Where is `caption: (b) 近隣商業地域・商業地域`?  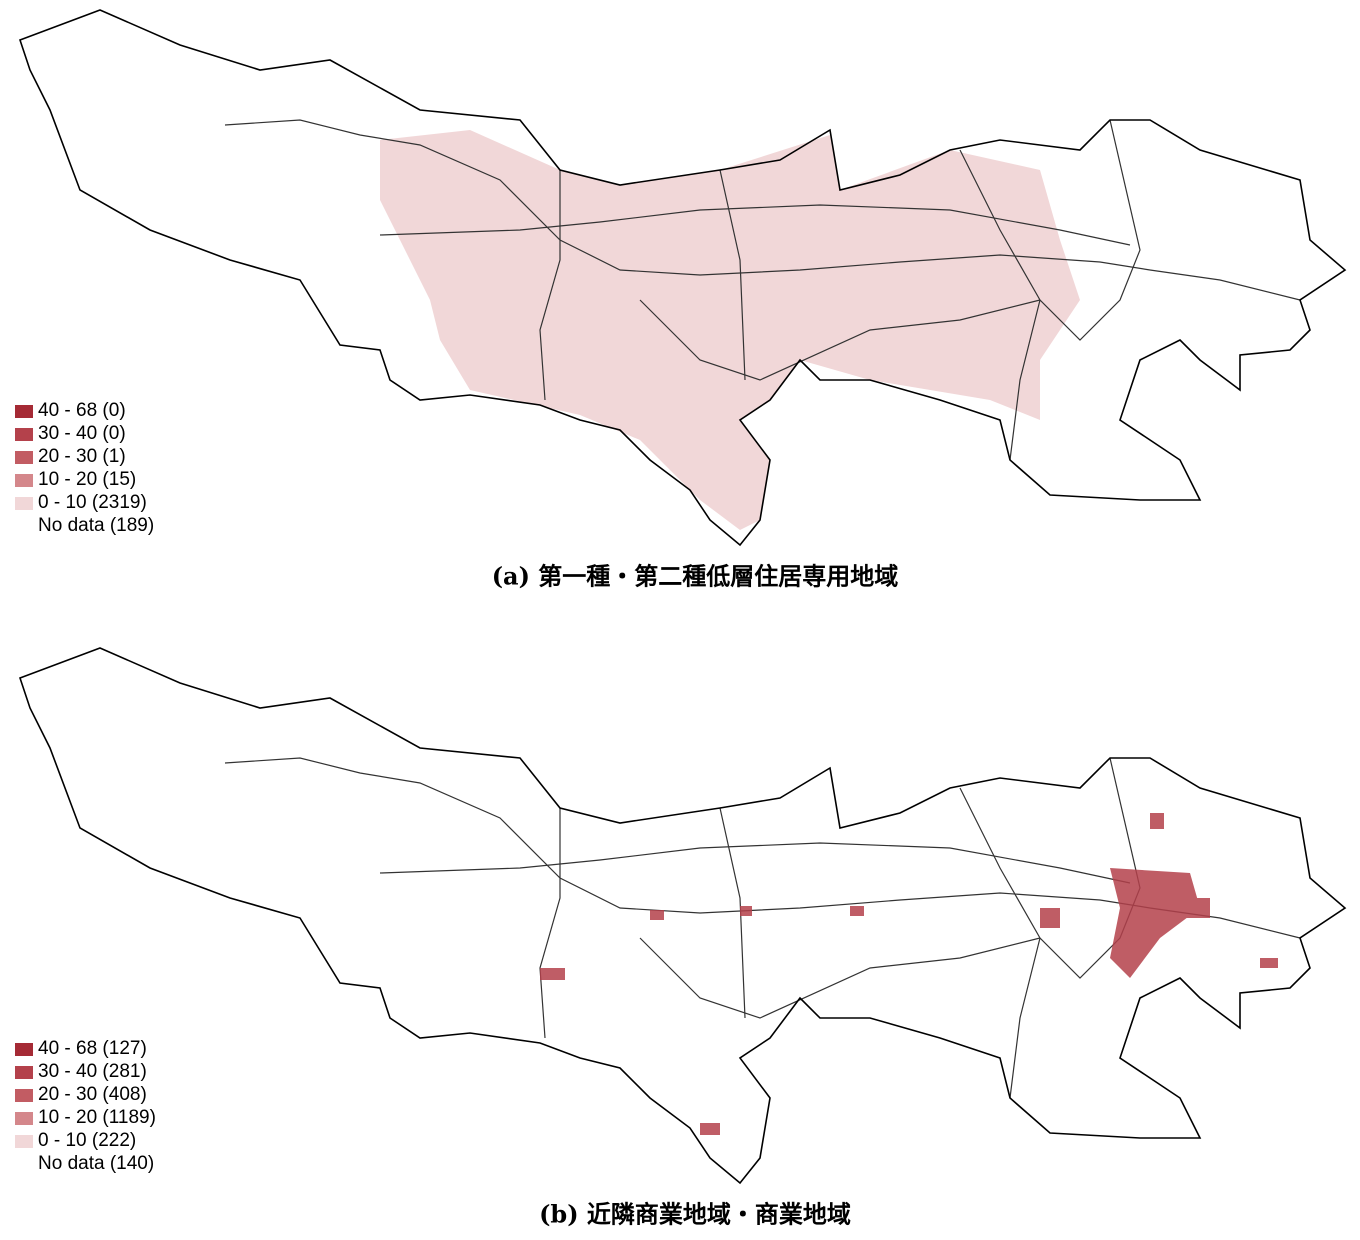
caption: (b) 近隣商業地域・商業地域 is located at coordinates (695, 1214).